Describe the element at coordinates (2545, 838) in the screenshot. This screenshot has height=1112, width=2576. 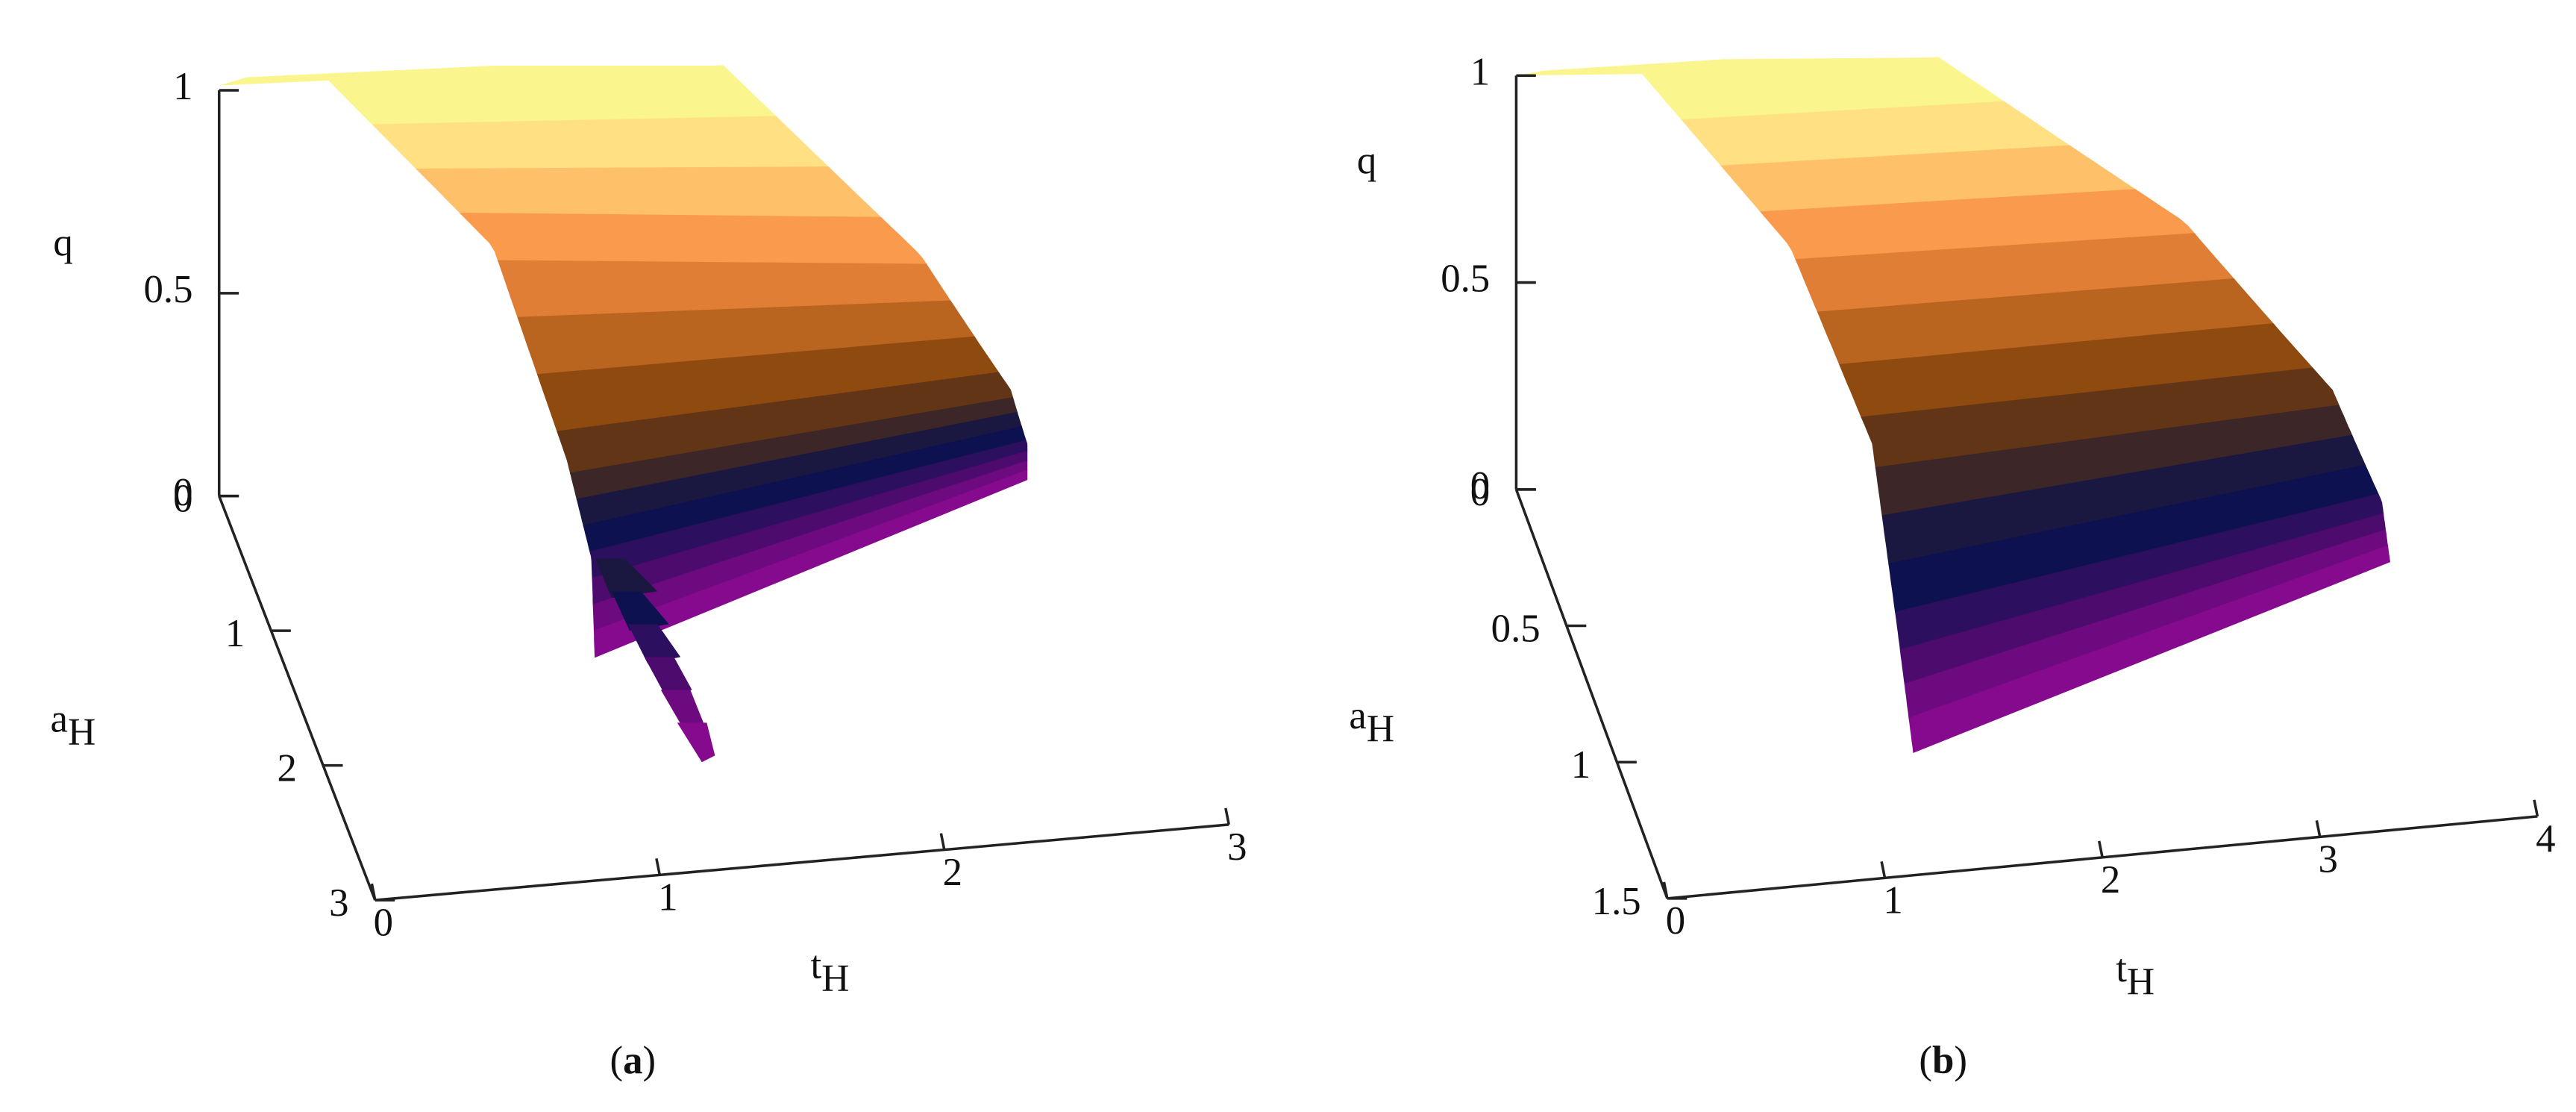
I see `tick-label: 4` at that location.